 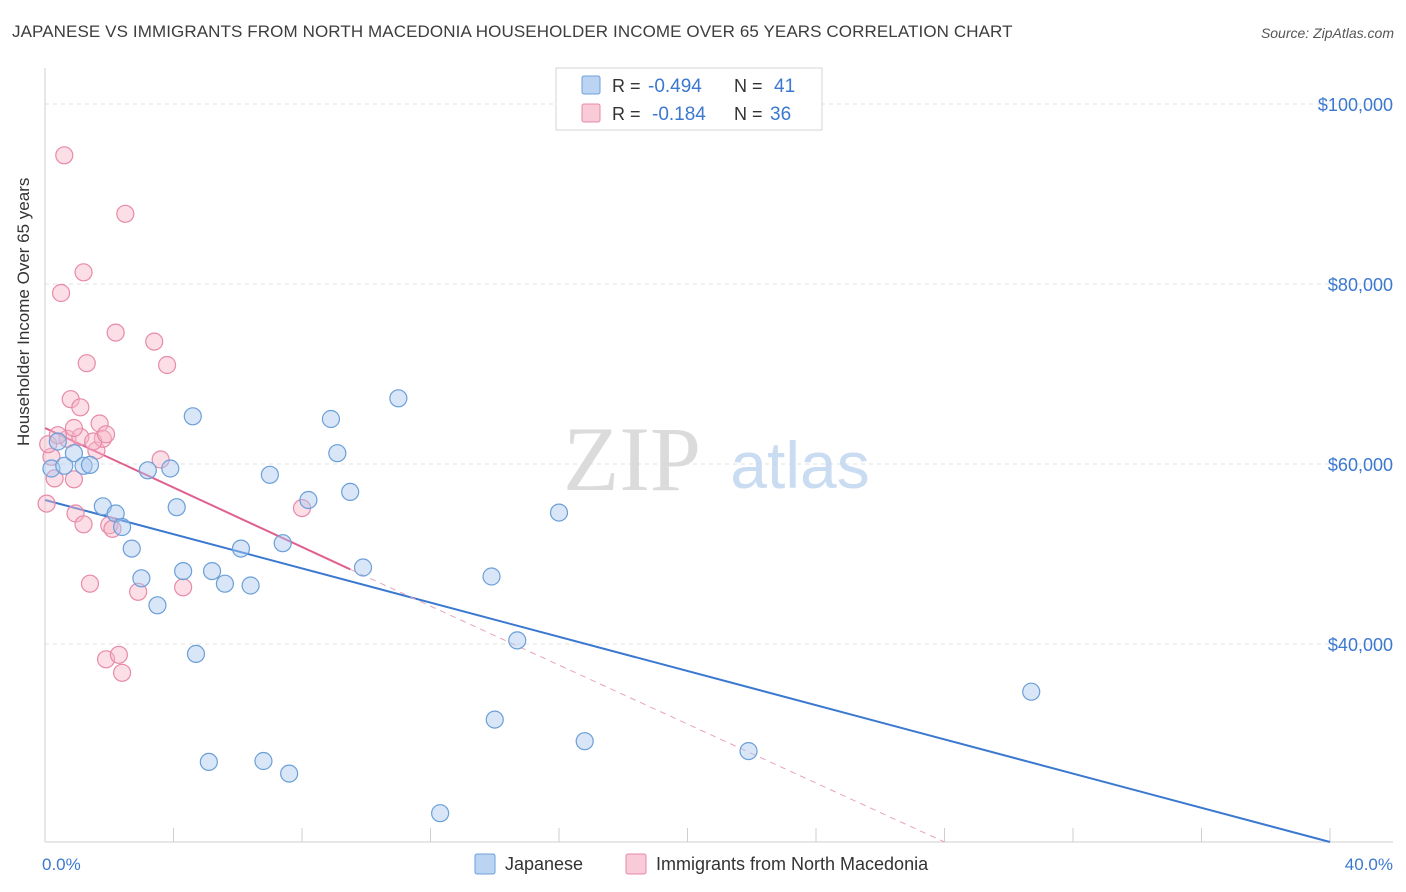 I want to click on x-tick-left: 0.0%, so click(x=61, y=864).